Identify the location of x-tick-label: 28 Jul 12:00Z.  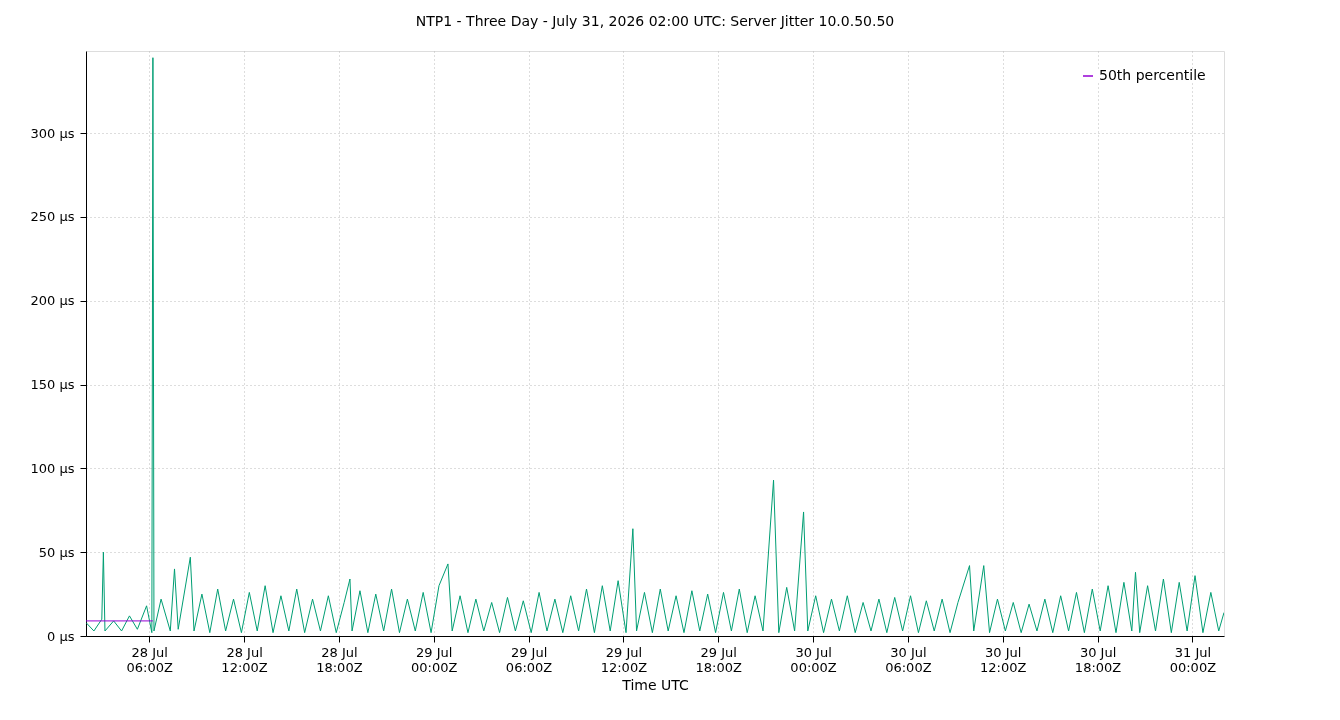
(244, 659).